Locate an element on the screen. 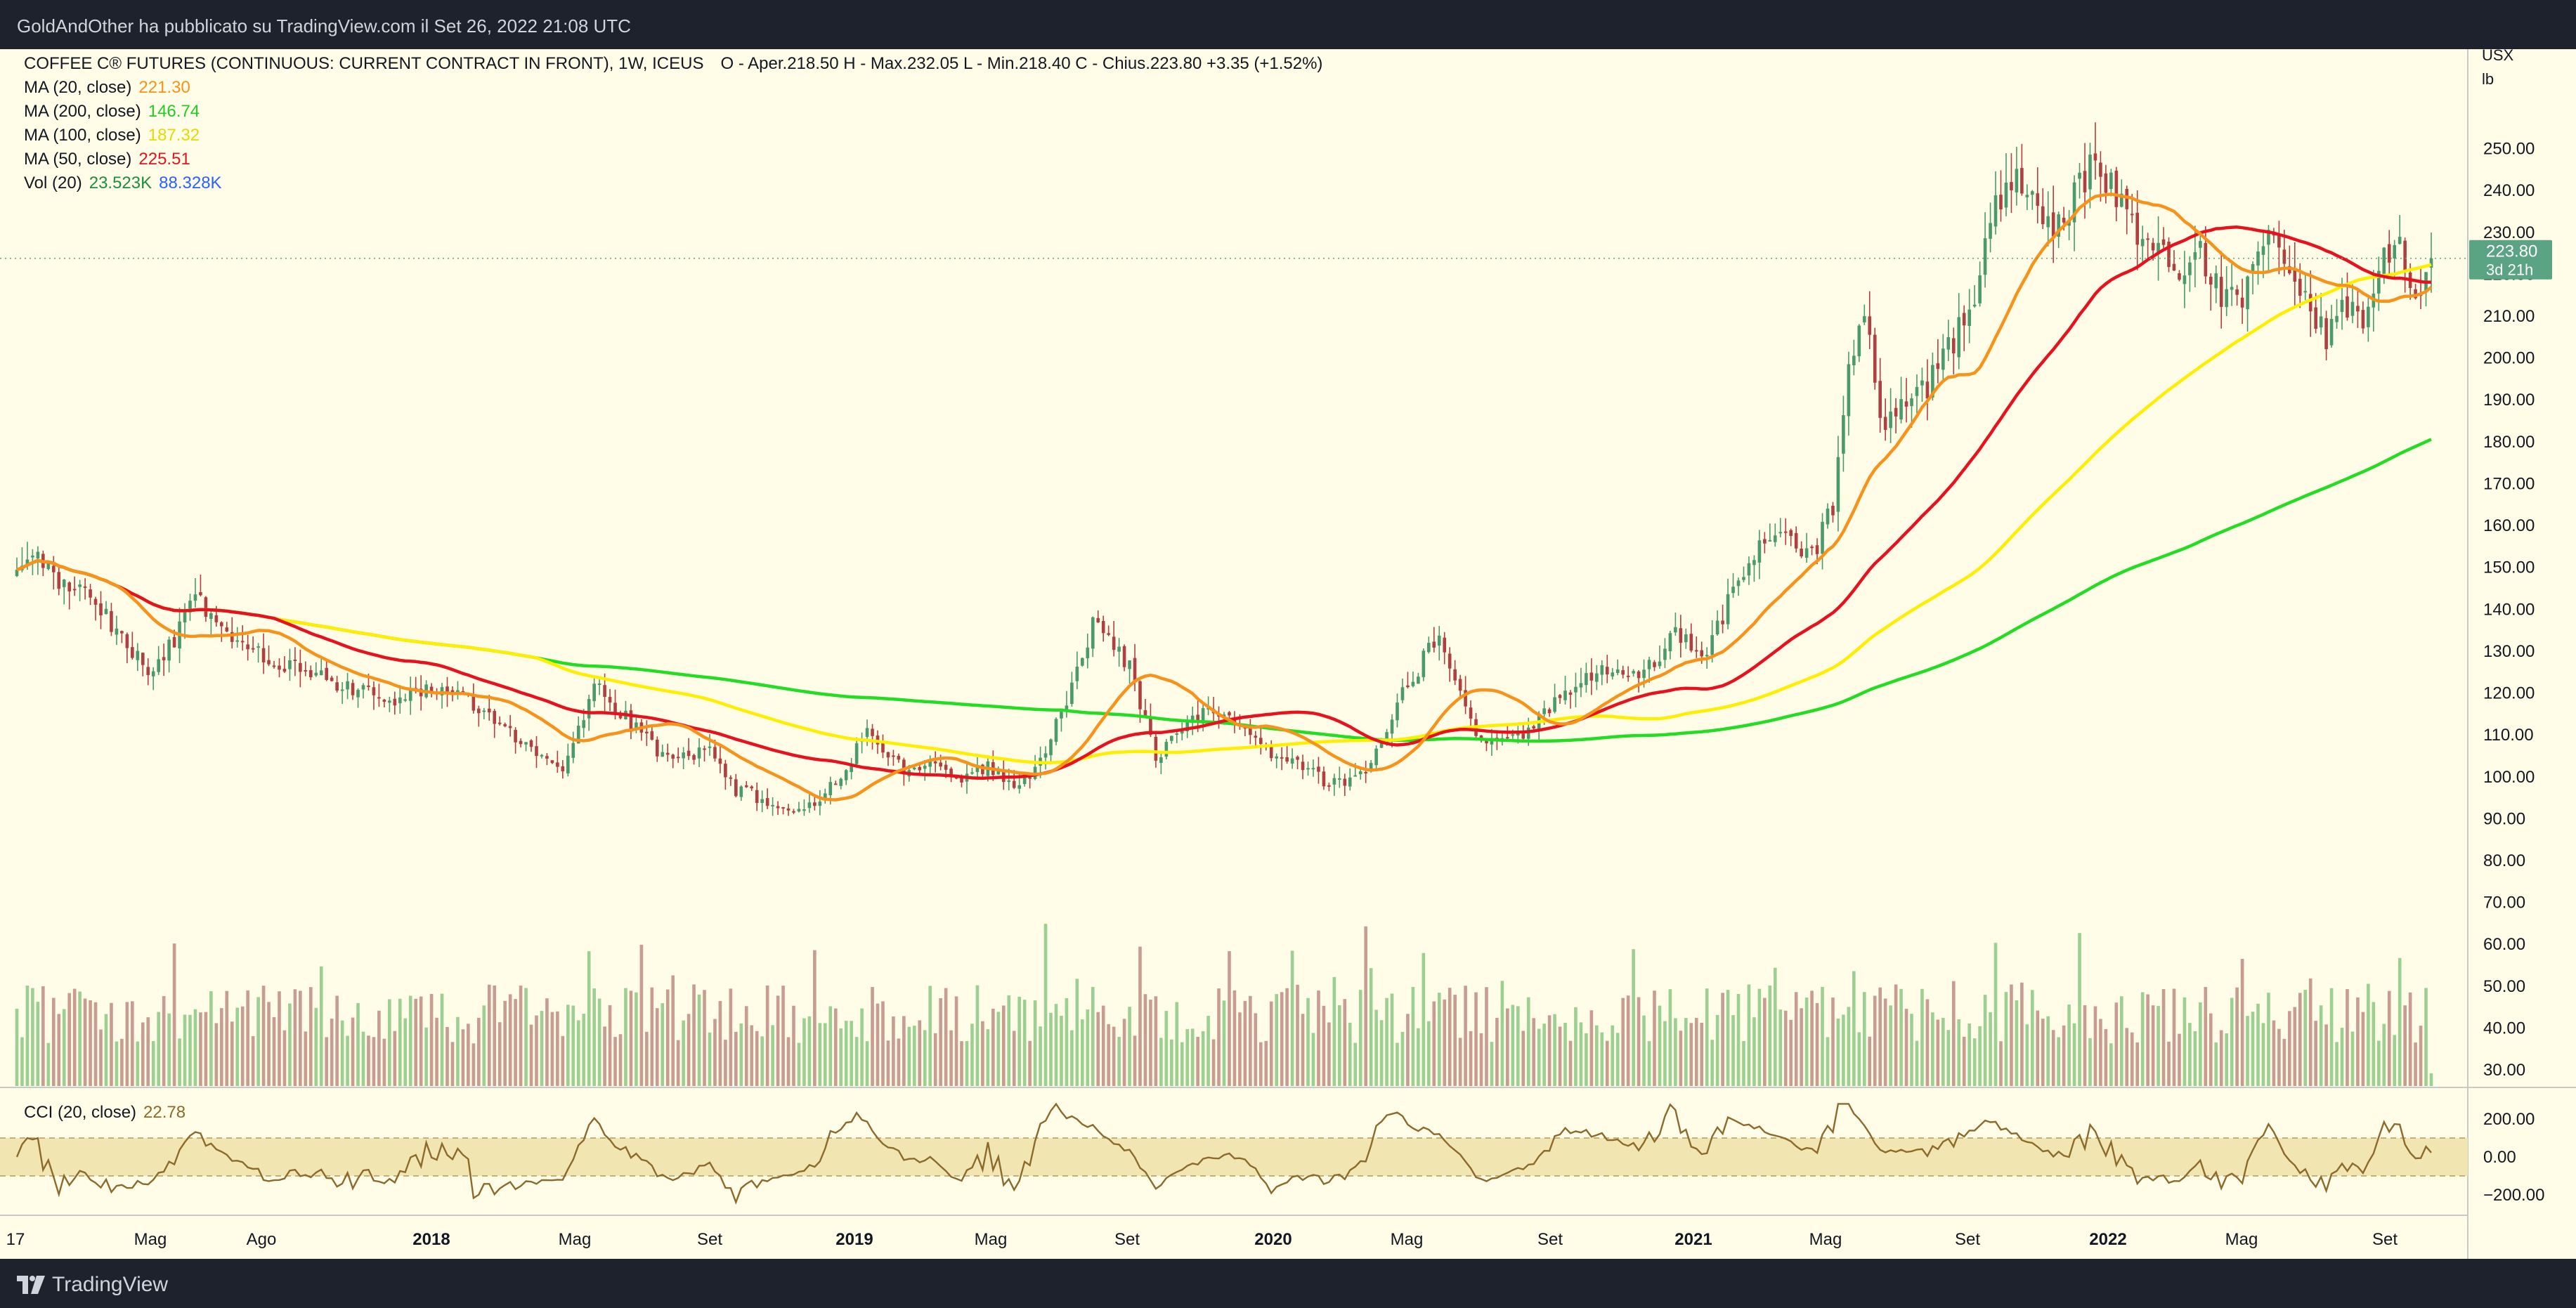 The width and height of the screenshot is (2576, 1308). ma20-row: MA (20, close) 221.30 is located at coordinates (673, 88).